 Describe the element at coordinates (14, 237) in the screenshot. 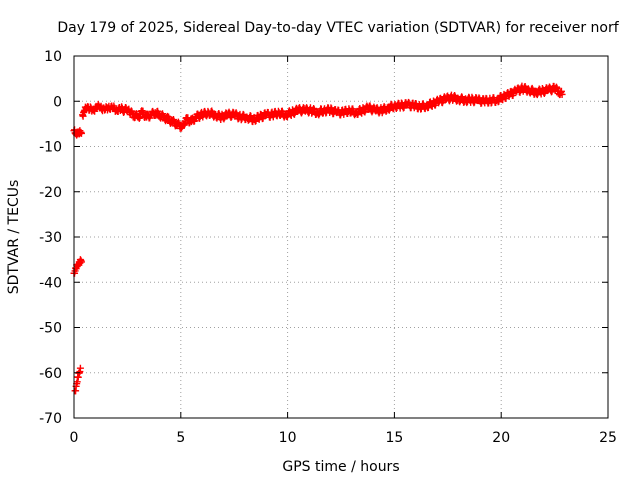

I see `y-axis-label: SDTVAR / TECUs` at that location.